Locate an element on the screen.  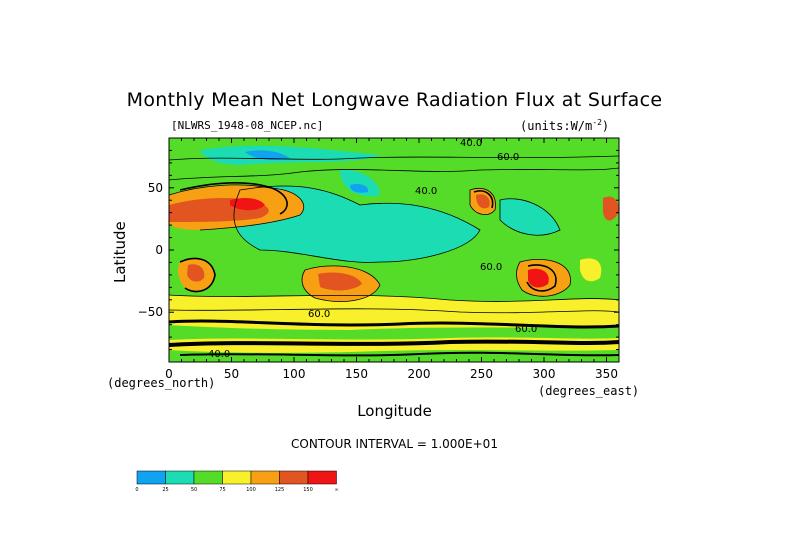
units-label: (units:W/m-2) is located at coordinates (565, 125).